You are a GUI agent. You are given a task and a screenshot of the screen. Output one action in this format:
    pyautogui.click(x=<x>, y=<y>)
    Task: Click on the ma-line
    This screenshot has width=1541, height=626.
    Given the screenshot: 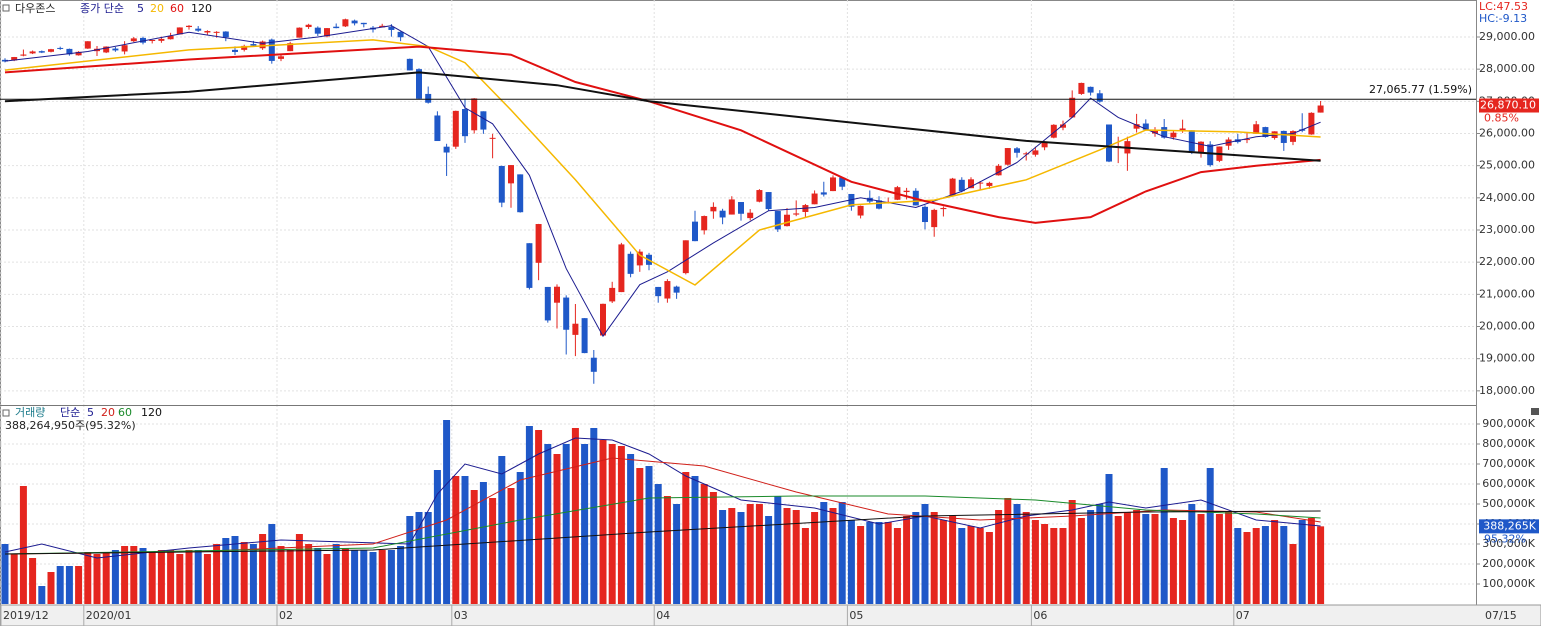 What is the action you would take?
    pyautogui.click(x=662, y=116)
    